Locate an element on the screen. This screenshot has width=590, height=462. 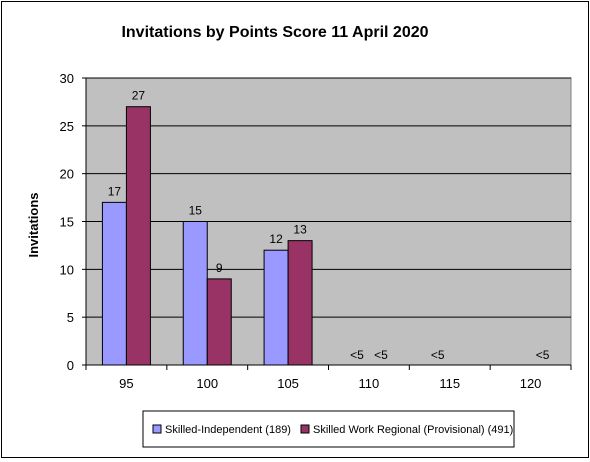
legend-box is located at coordinates (328, 429).